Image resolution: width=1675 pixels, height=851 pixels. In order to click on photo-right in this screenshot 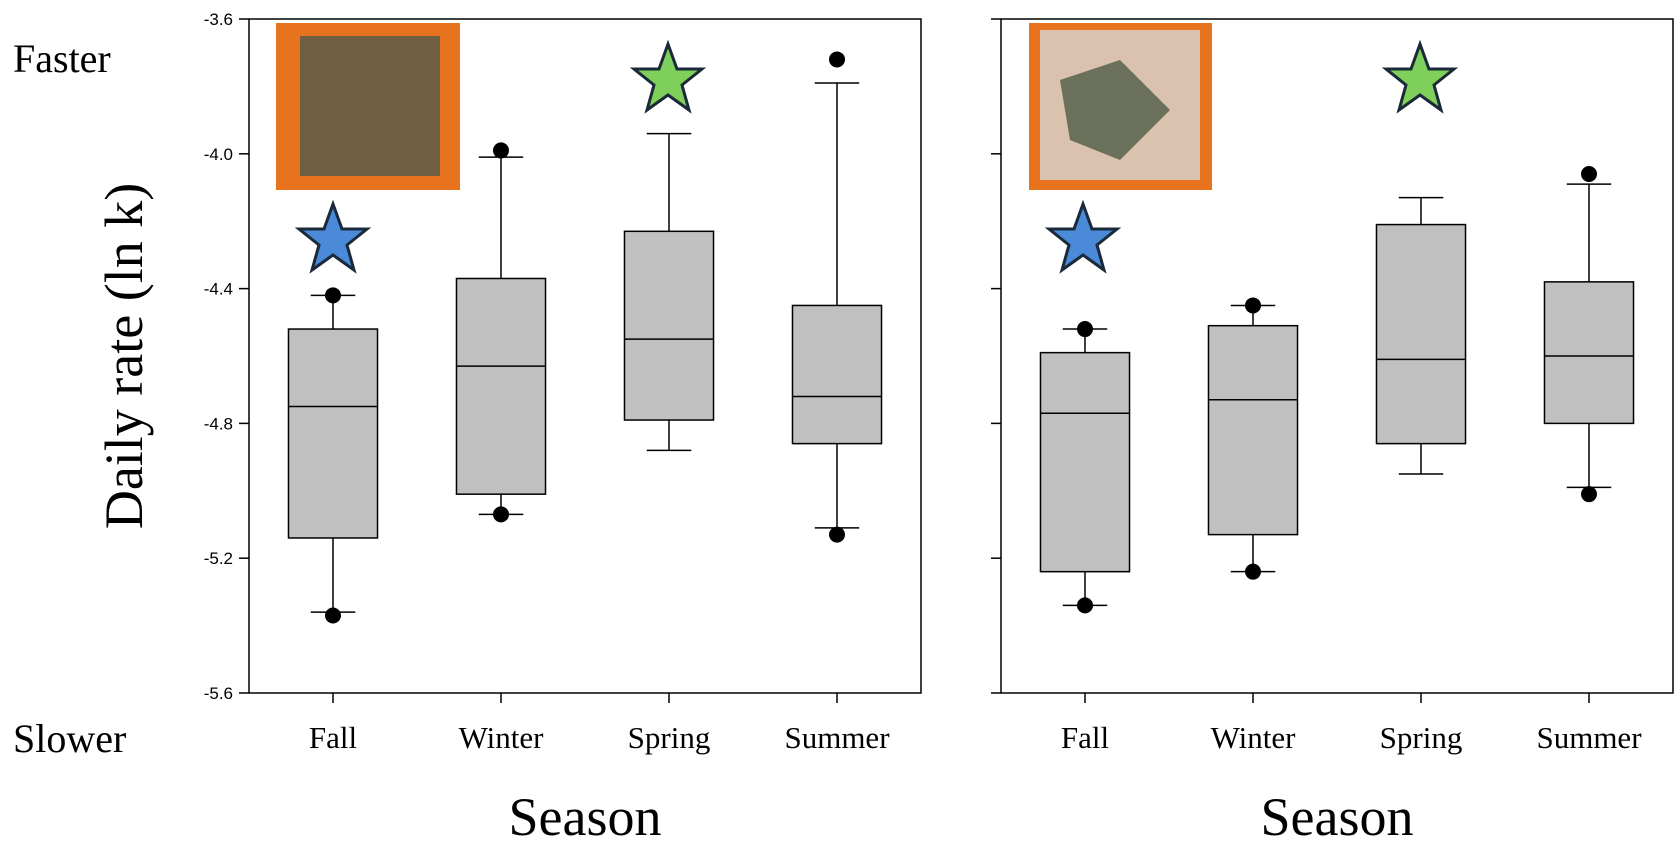, I will do `click(1120, 106)`.